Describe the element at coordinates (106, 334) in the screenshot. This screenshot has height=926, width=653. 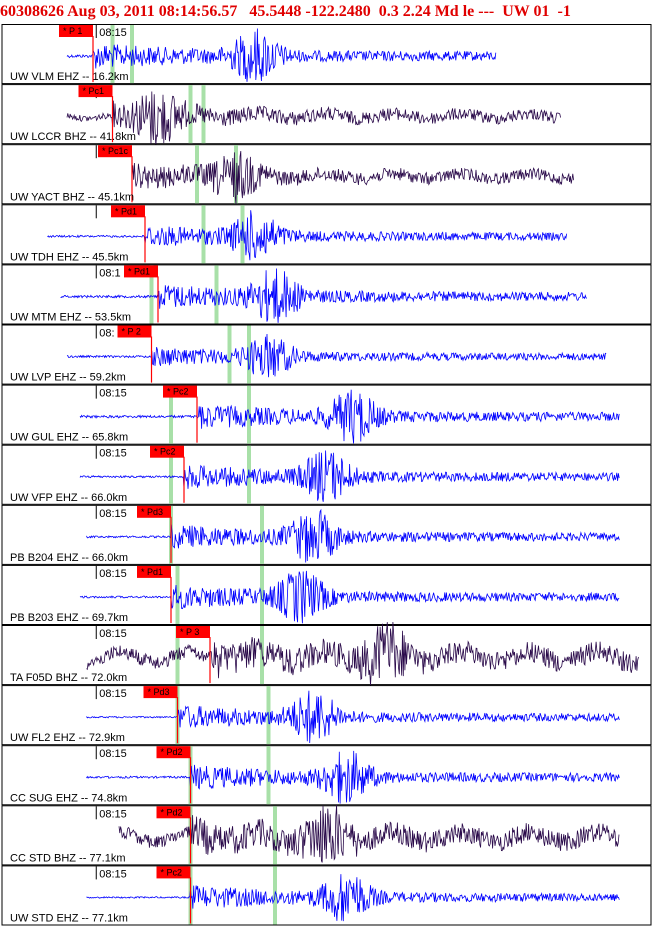
I see `time-mark-label: 08:` at that location.